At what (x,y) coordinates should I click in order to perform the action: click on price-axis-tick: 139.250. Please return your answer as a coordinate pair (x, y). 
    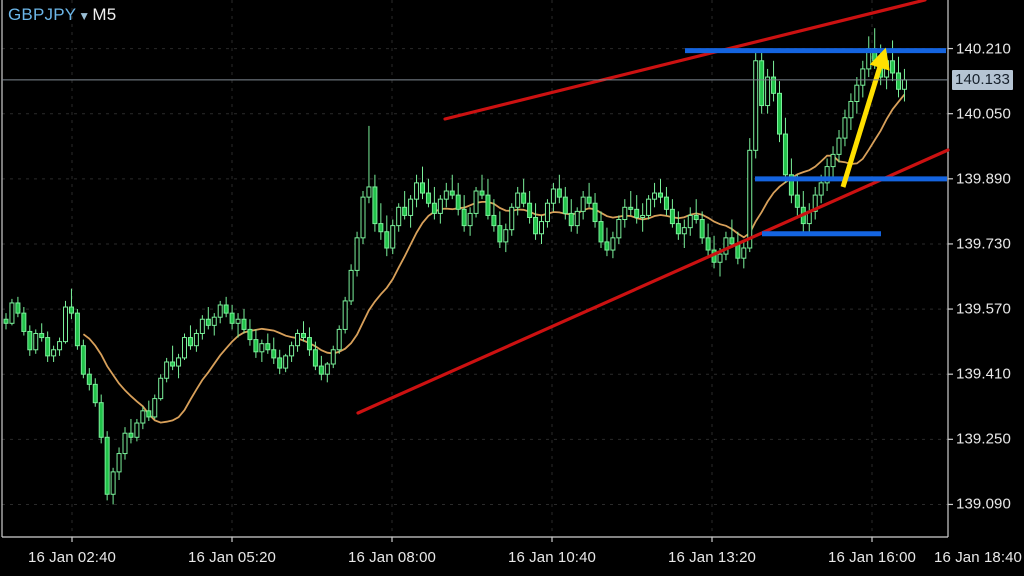
    Looking at the image, I should click on (983, 439).